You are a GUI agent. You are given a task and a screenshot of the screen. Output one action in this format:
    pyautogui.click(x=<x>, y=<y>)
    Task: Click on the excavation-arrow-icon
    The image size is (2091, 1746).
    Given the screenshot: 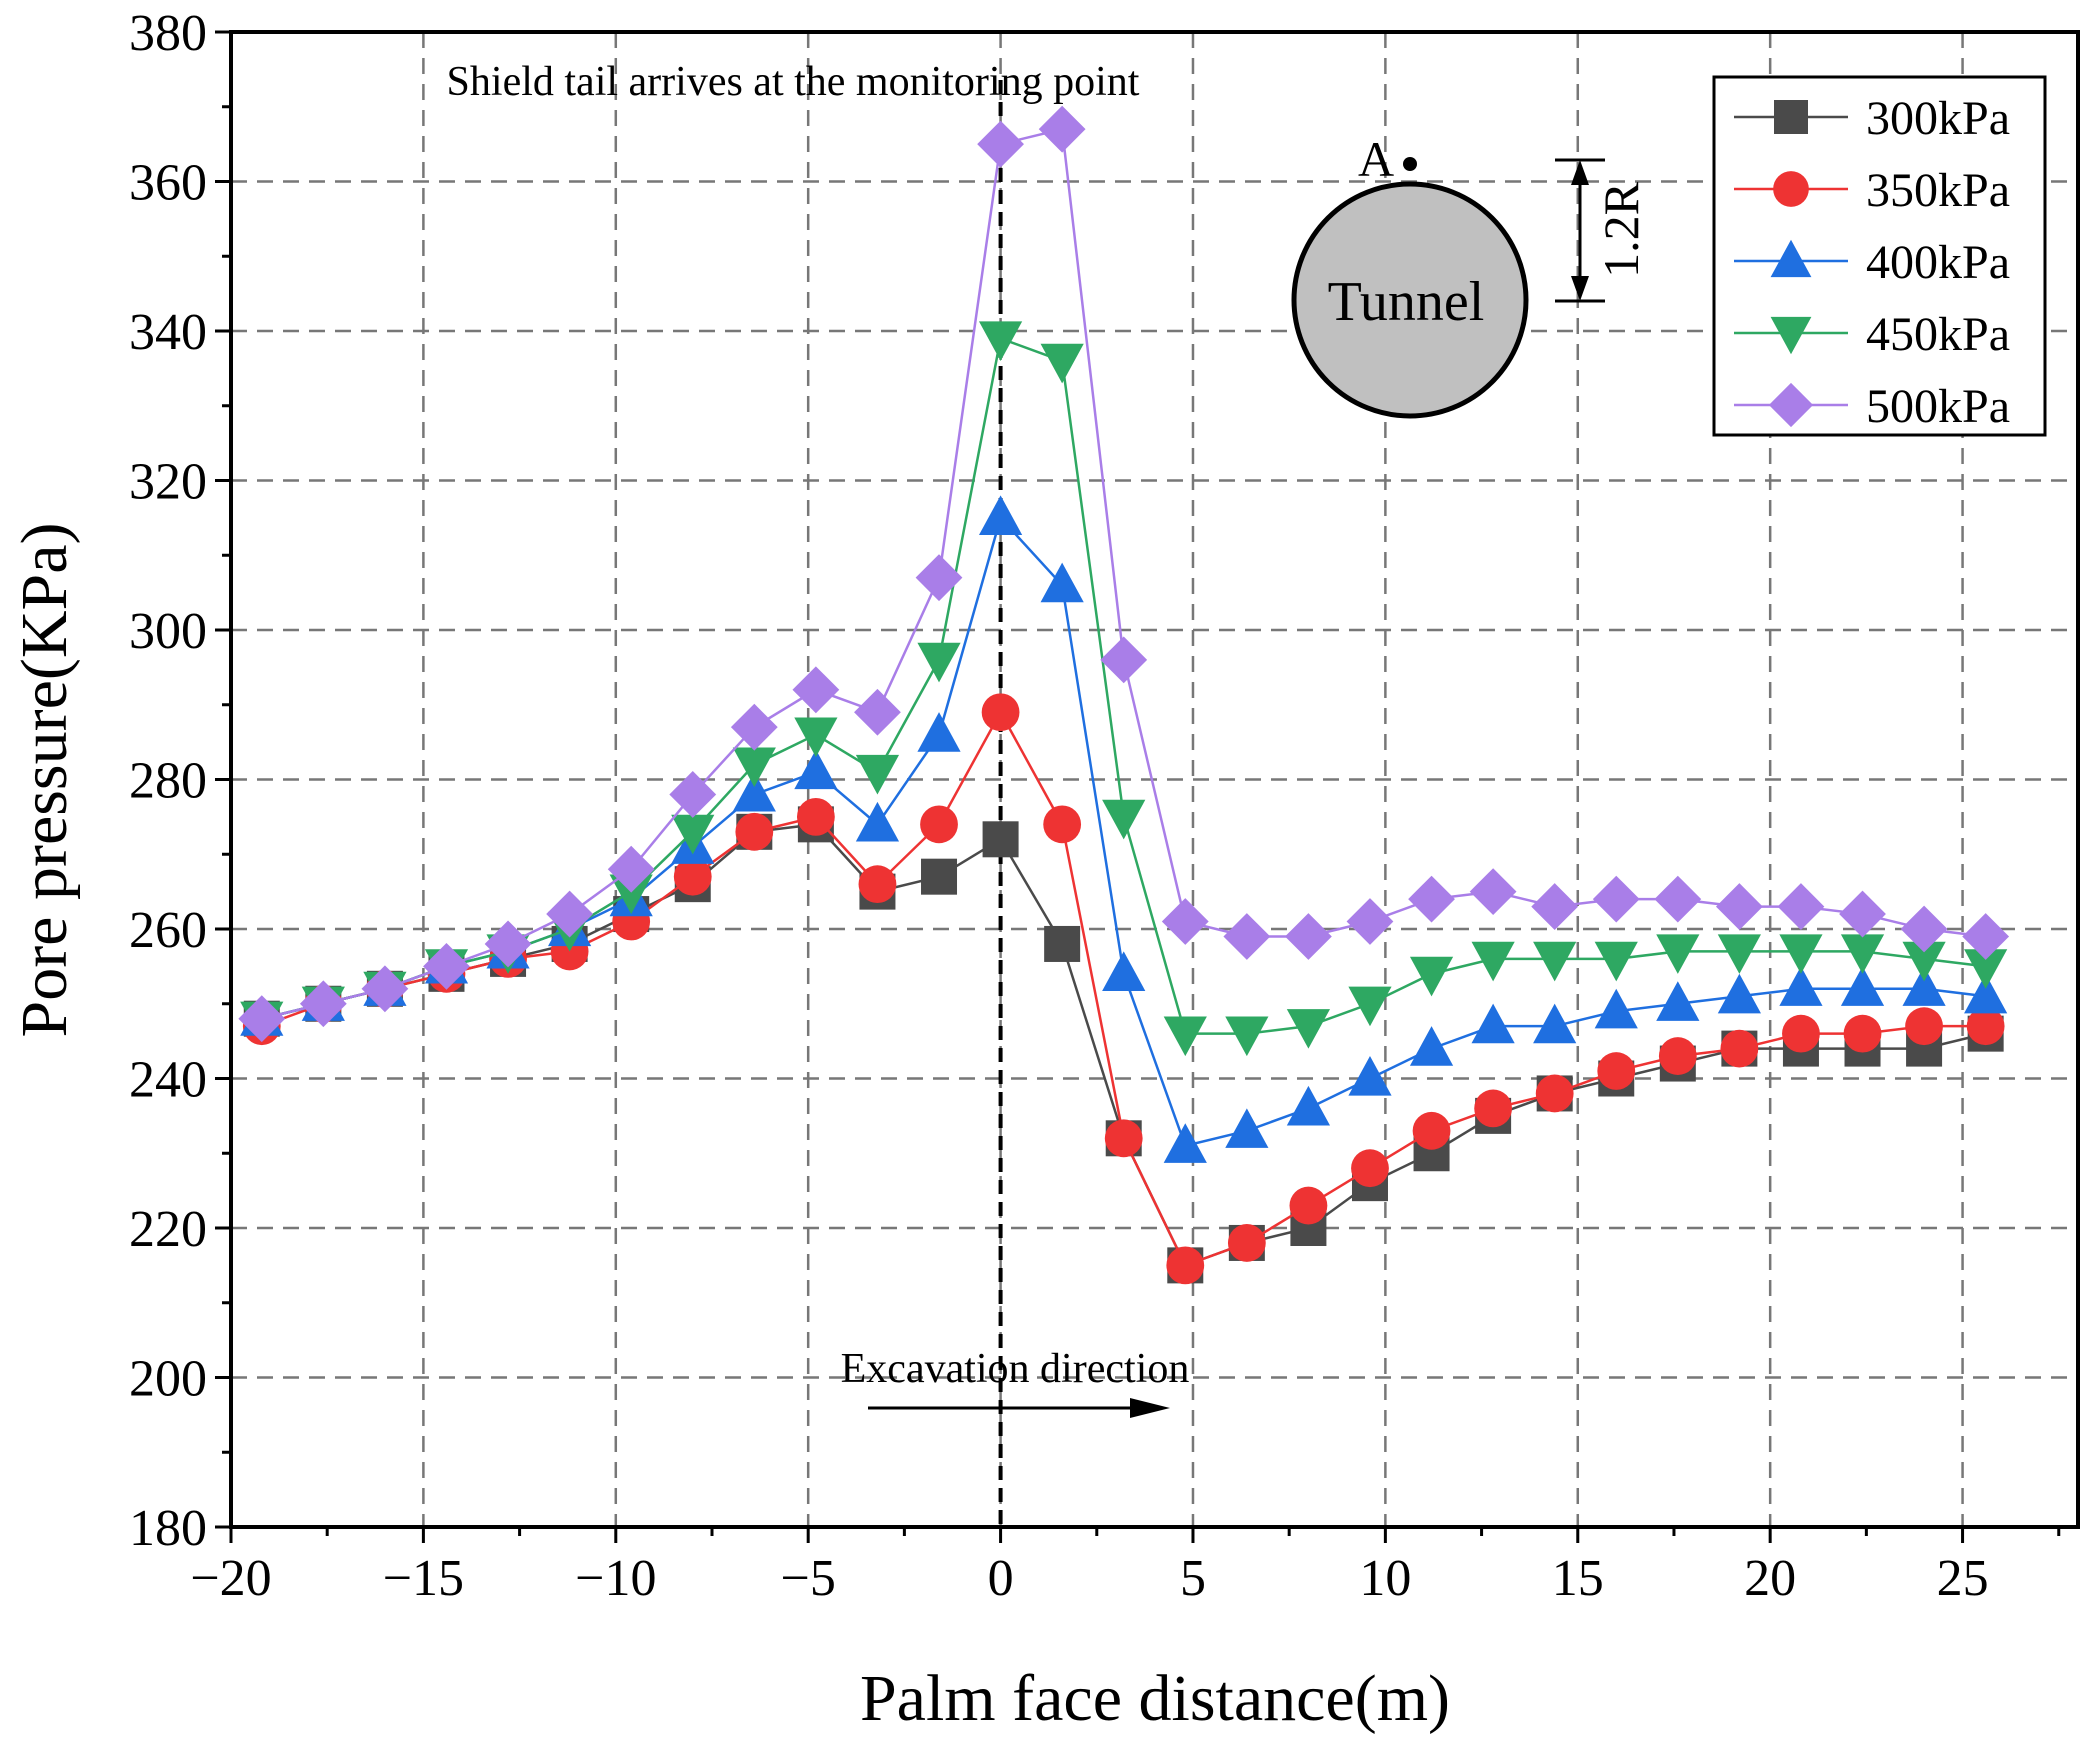 What is the action you would take?
    pyautogui.click(x=1150, y=1408)
    